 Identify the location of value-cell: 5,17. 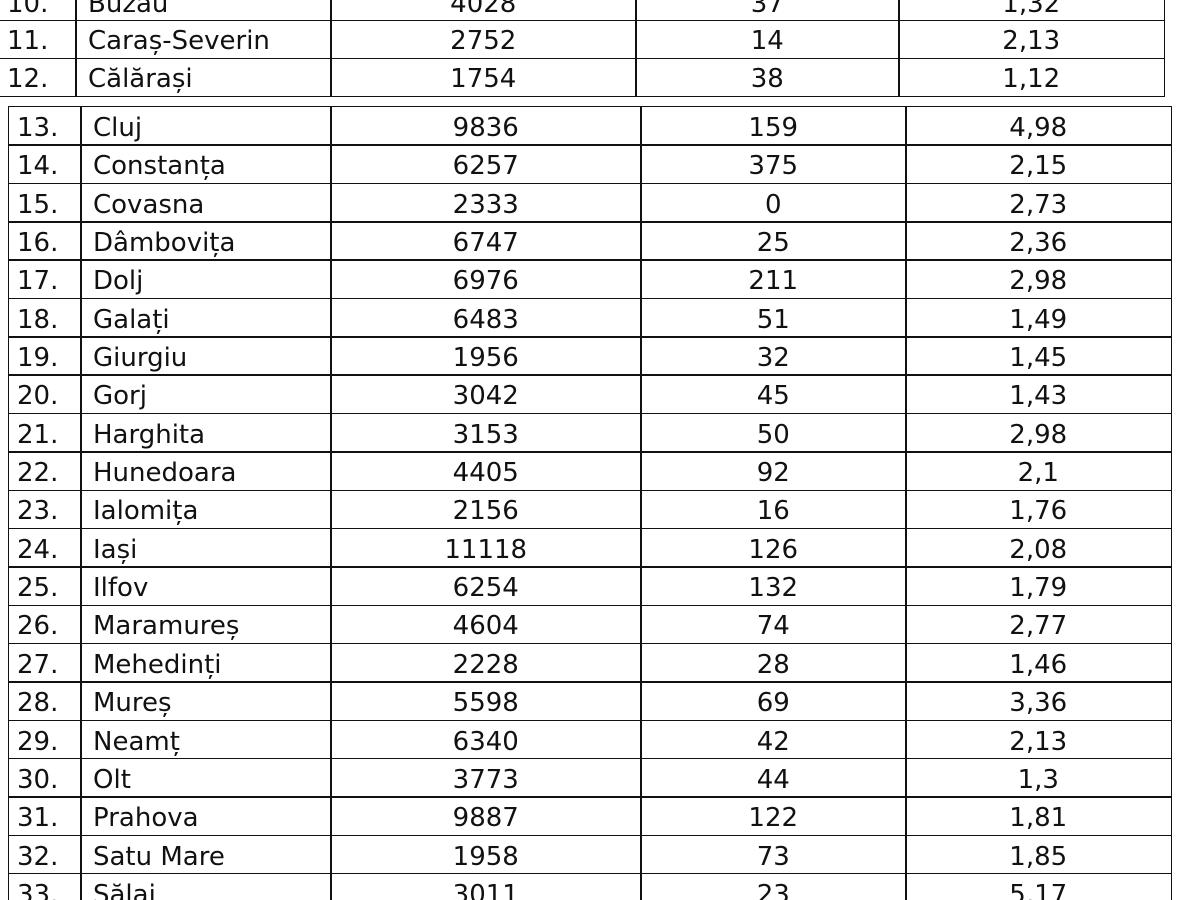
(1038, 886).